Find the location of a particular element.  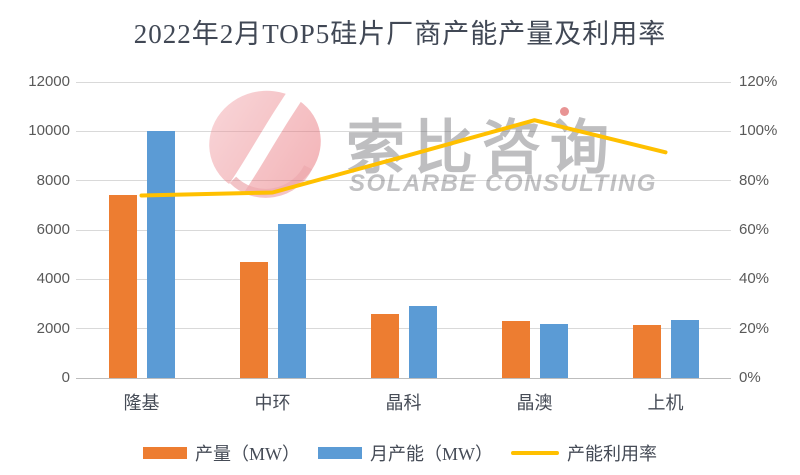

legend-item-production: 产量（MW） is located at coordinates (221, 453).